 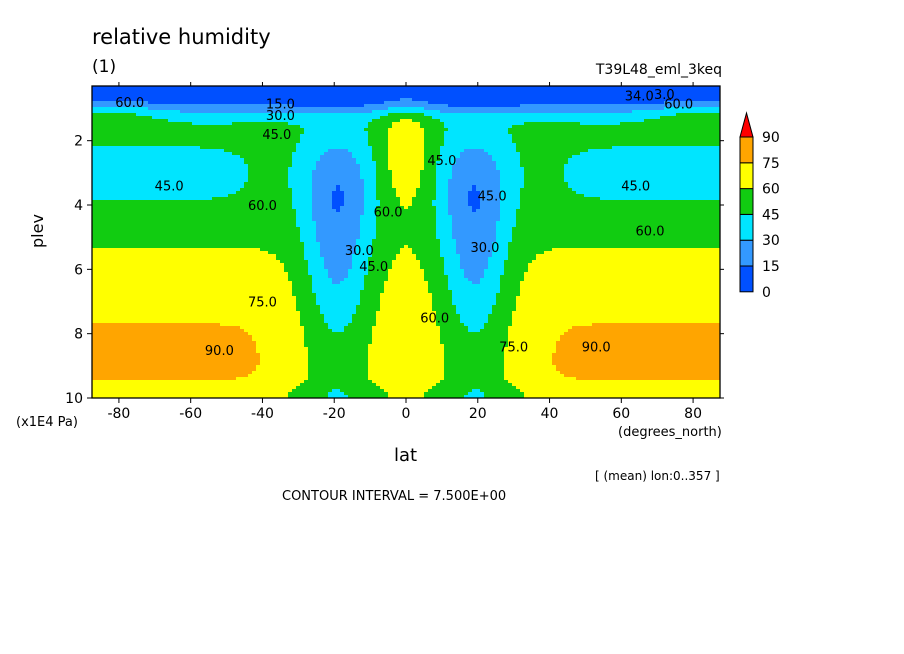 I want to click on x-tick-label: 20, so click(x=478, y=414).